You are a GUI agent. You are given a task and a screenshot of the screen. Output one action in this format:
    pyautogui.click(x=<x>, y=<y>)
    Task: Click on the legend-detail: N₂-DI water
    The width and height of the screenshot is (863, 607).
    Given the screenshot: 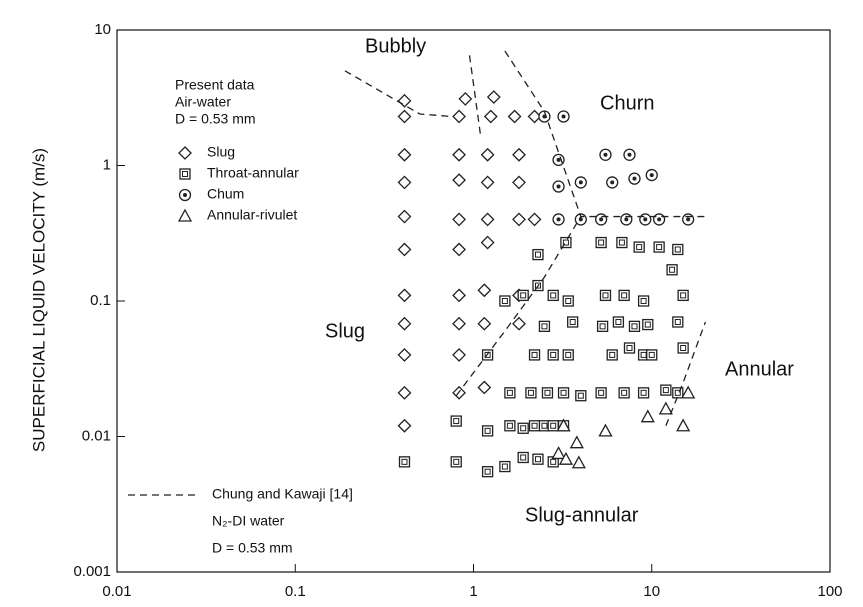 What is the action you would take?
    pyautogui.click(x=248, y=521)
    